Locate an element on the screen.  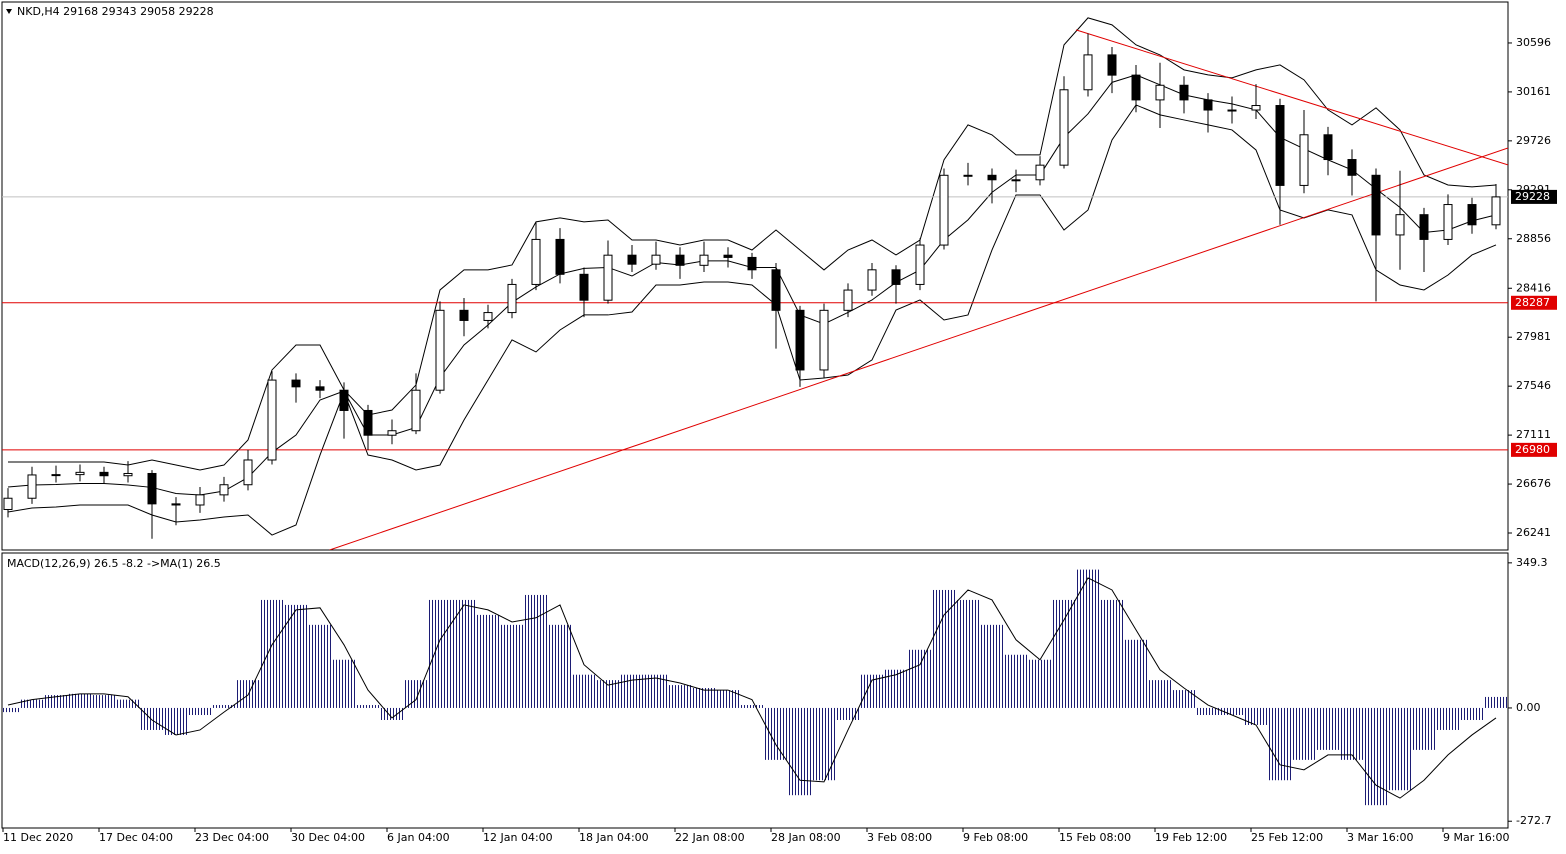
y-tick-label: 26241 is located at coordinates (1533, 532).